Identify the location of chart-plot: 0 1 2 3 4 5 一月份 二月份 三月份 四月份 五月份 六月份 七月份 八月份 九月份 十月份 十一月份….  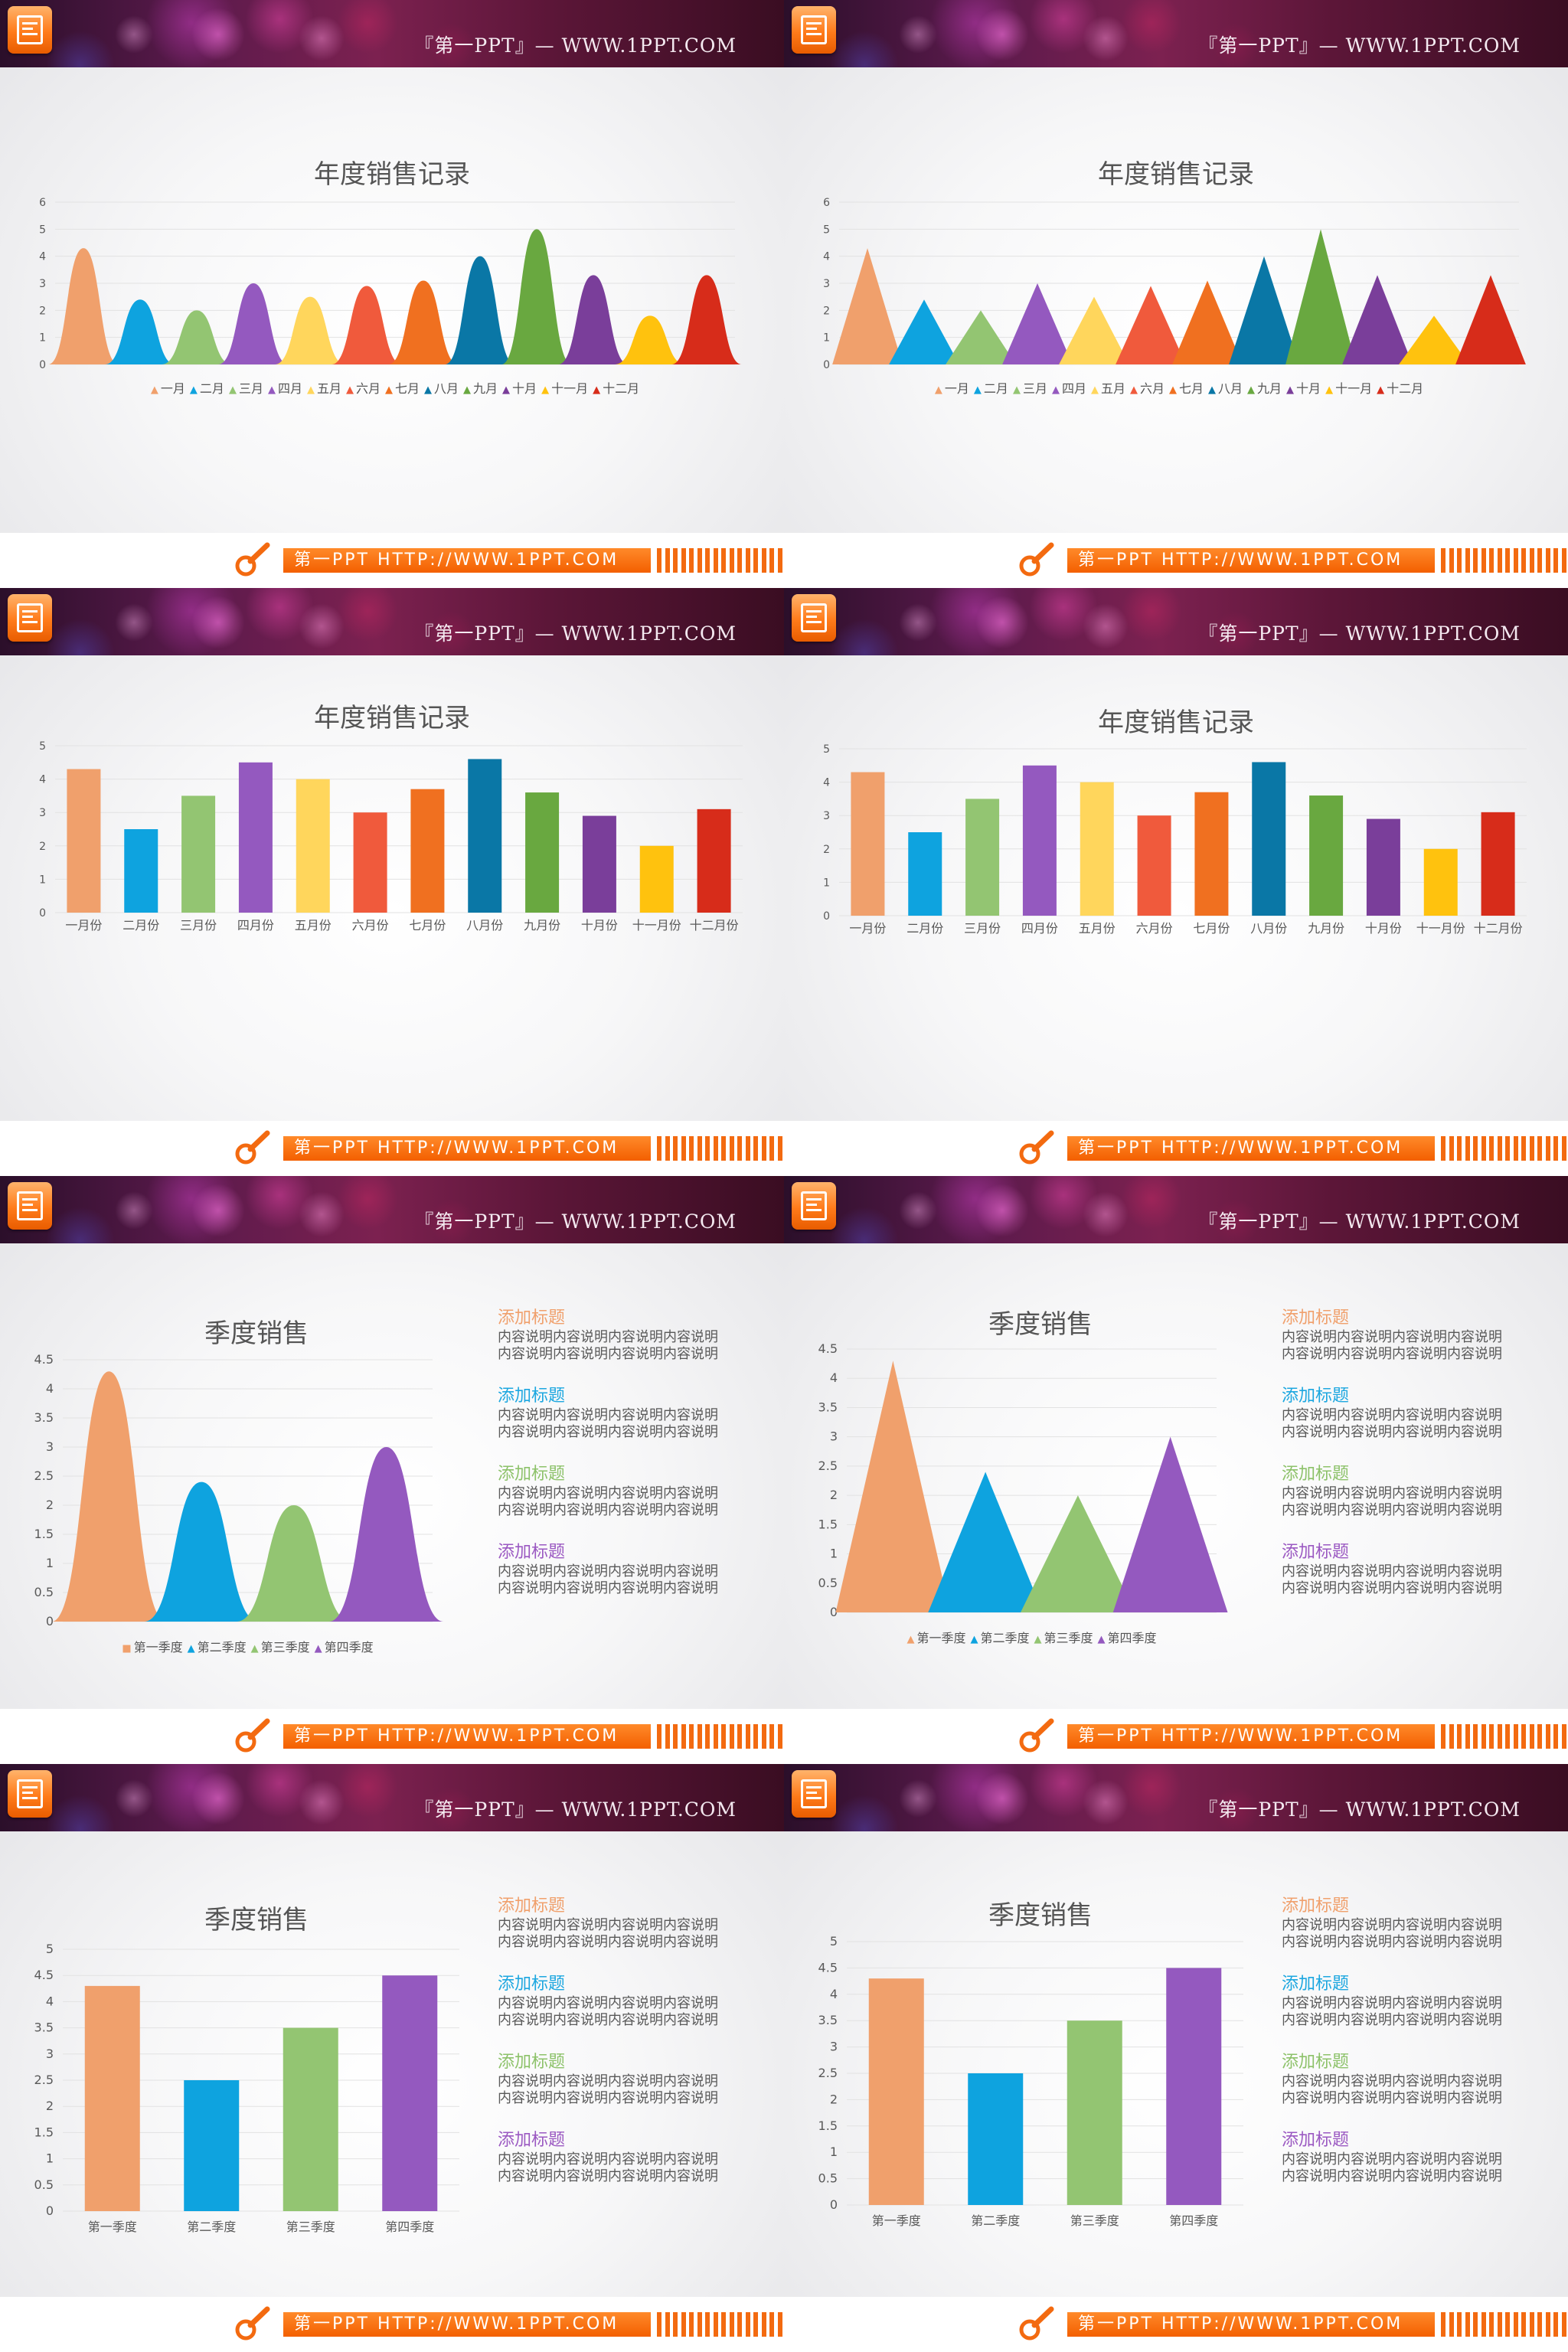
(1175, 839).